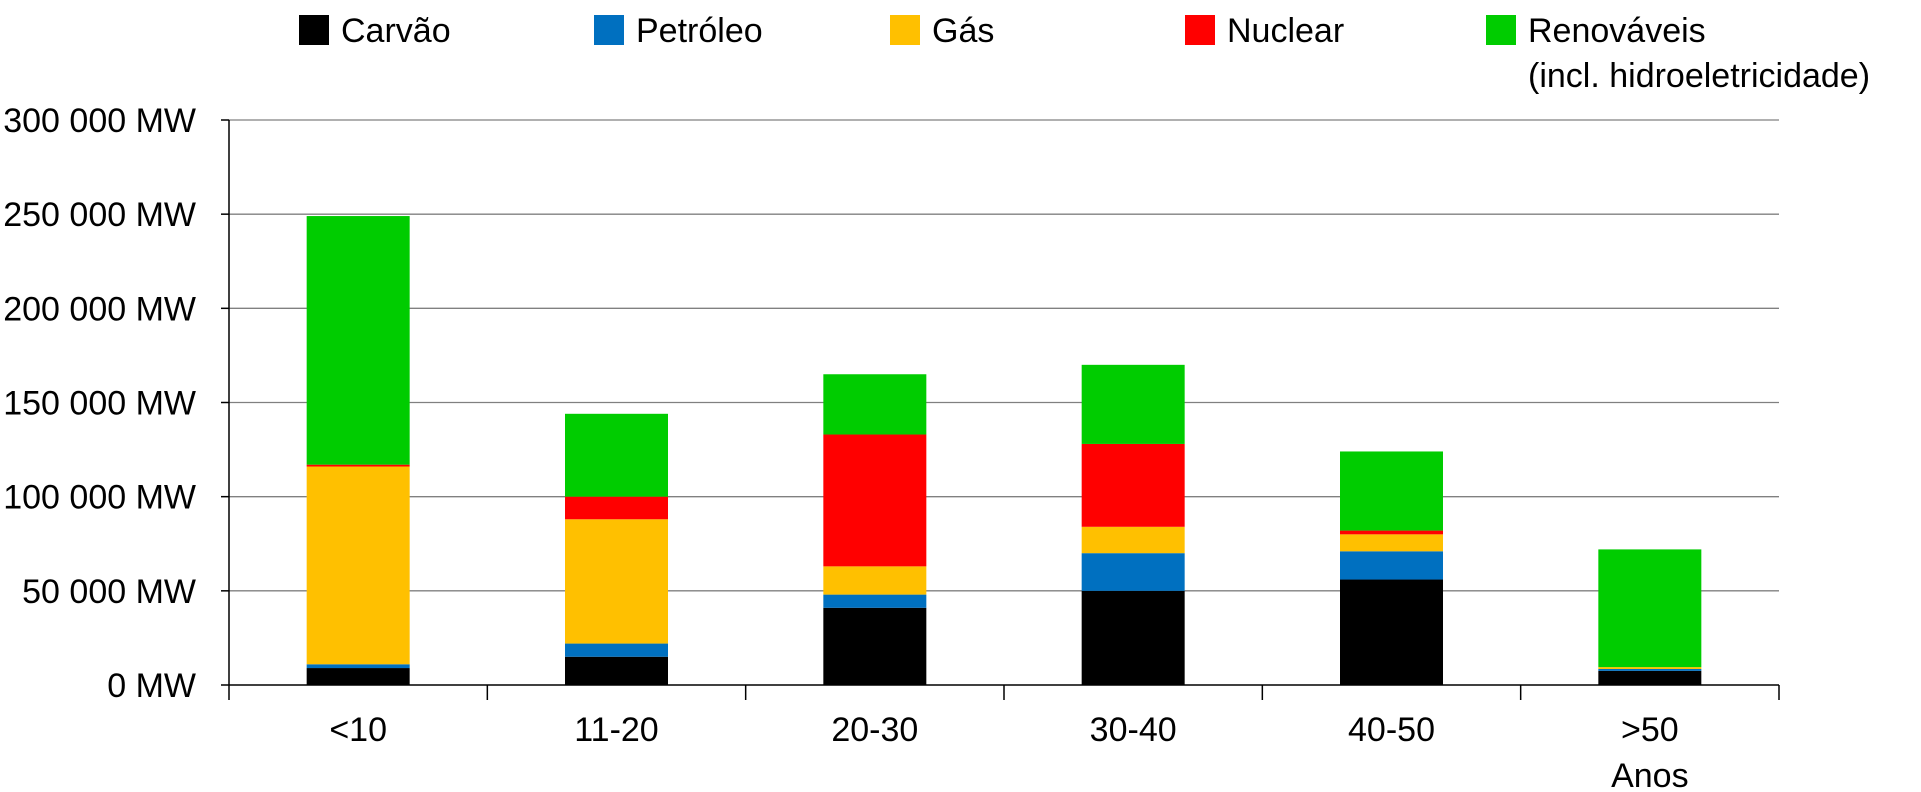 Image resolution: width=1921 pixels, height=792 pixels. Describe the element at coordinates (616, 730) in the screenshot. I see `x-category-label: 11-20` at that location.